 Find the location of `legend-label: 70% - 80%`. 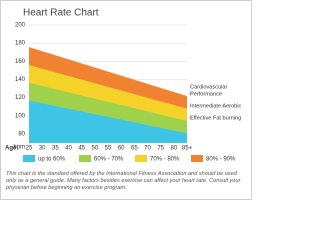

legend-label: 70% - 80% is located at coordinates (165, 160).